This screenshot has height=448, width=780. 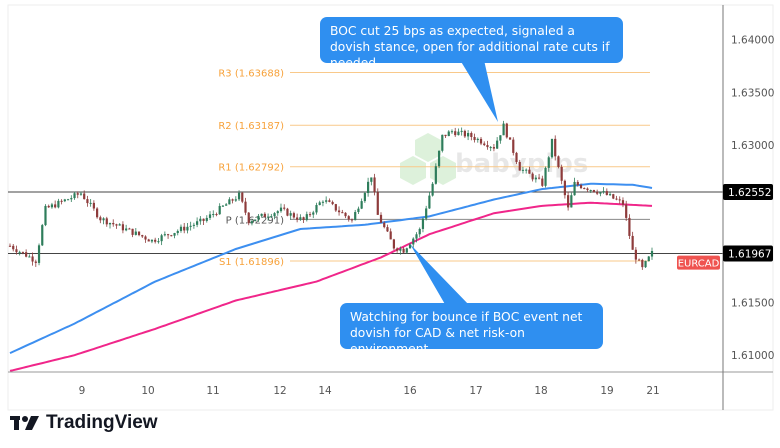 What do you see at coordinates (606, 391) in the screenshot?
I see `x-tick-label: 19` at bounding box center [606, 391].